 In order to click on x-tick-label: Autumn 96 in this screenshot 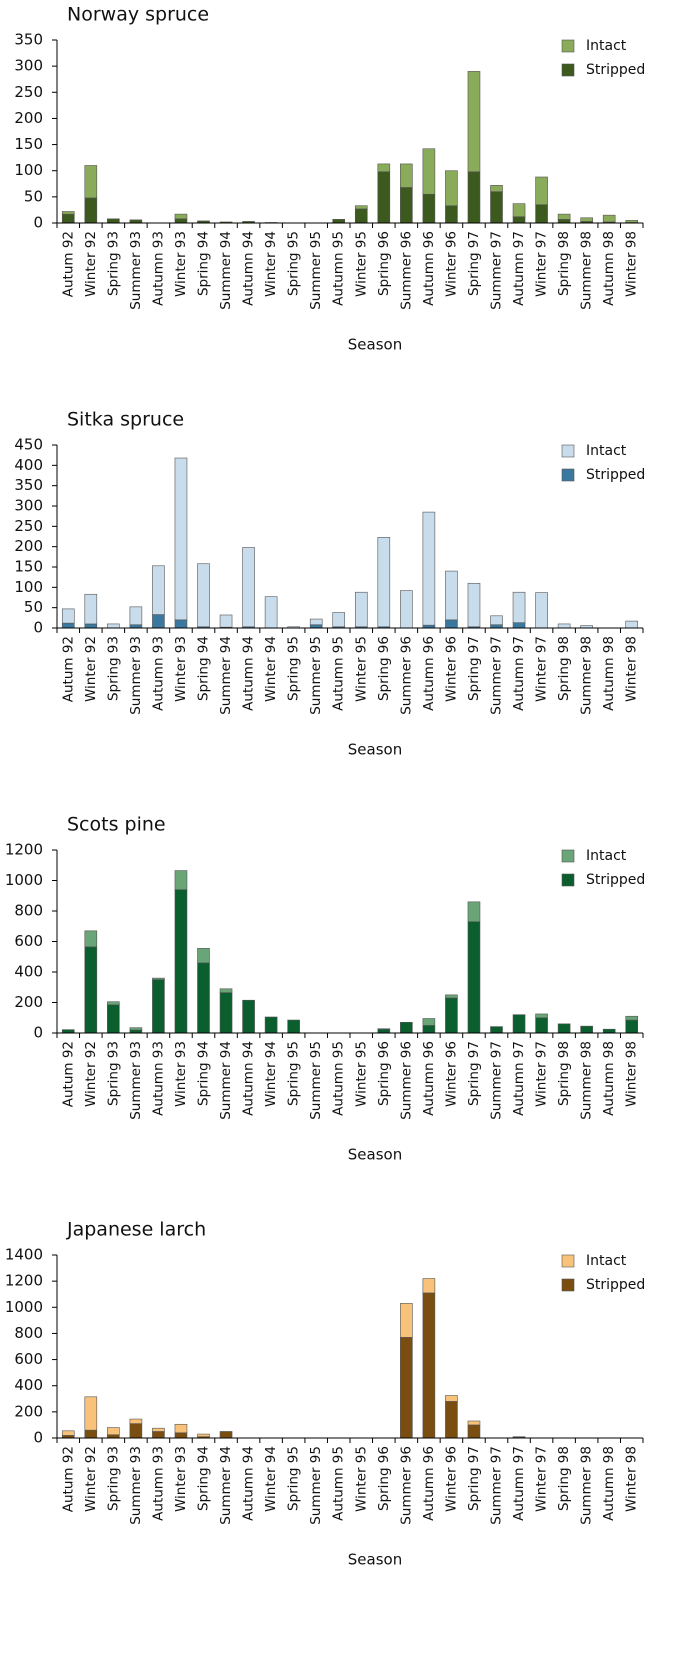, I will do `click(429, 1483)`.